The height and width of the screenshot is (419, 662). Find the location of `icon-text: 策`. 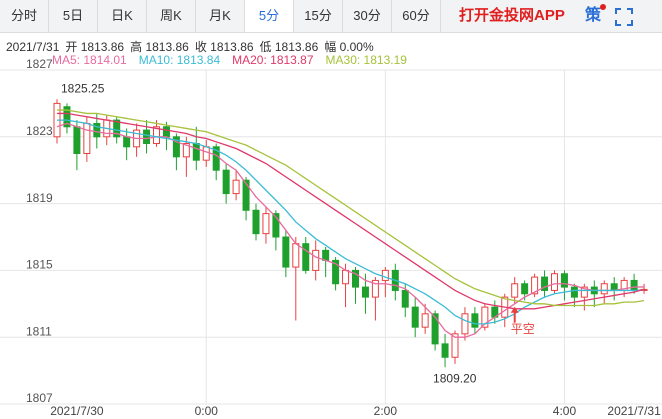

icon-text: 策 is located at coordinates (593, 15).